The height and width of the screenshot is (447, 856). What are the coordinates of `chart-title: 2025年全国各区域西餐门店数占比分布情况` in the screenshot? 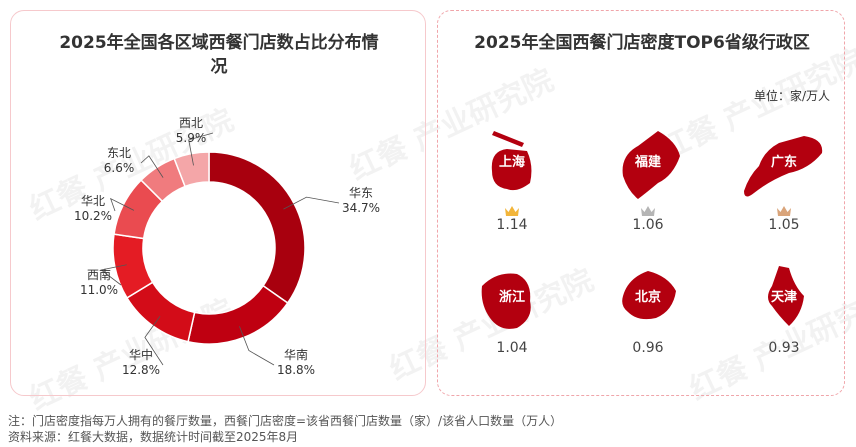 It's located at (219, 55).